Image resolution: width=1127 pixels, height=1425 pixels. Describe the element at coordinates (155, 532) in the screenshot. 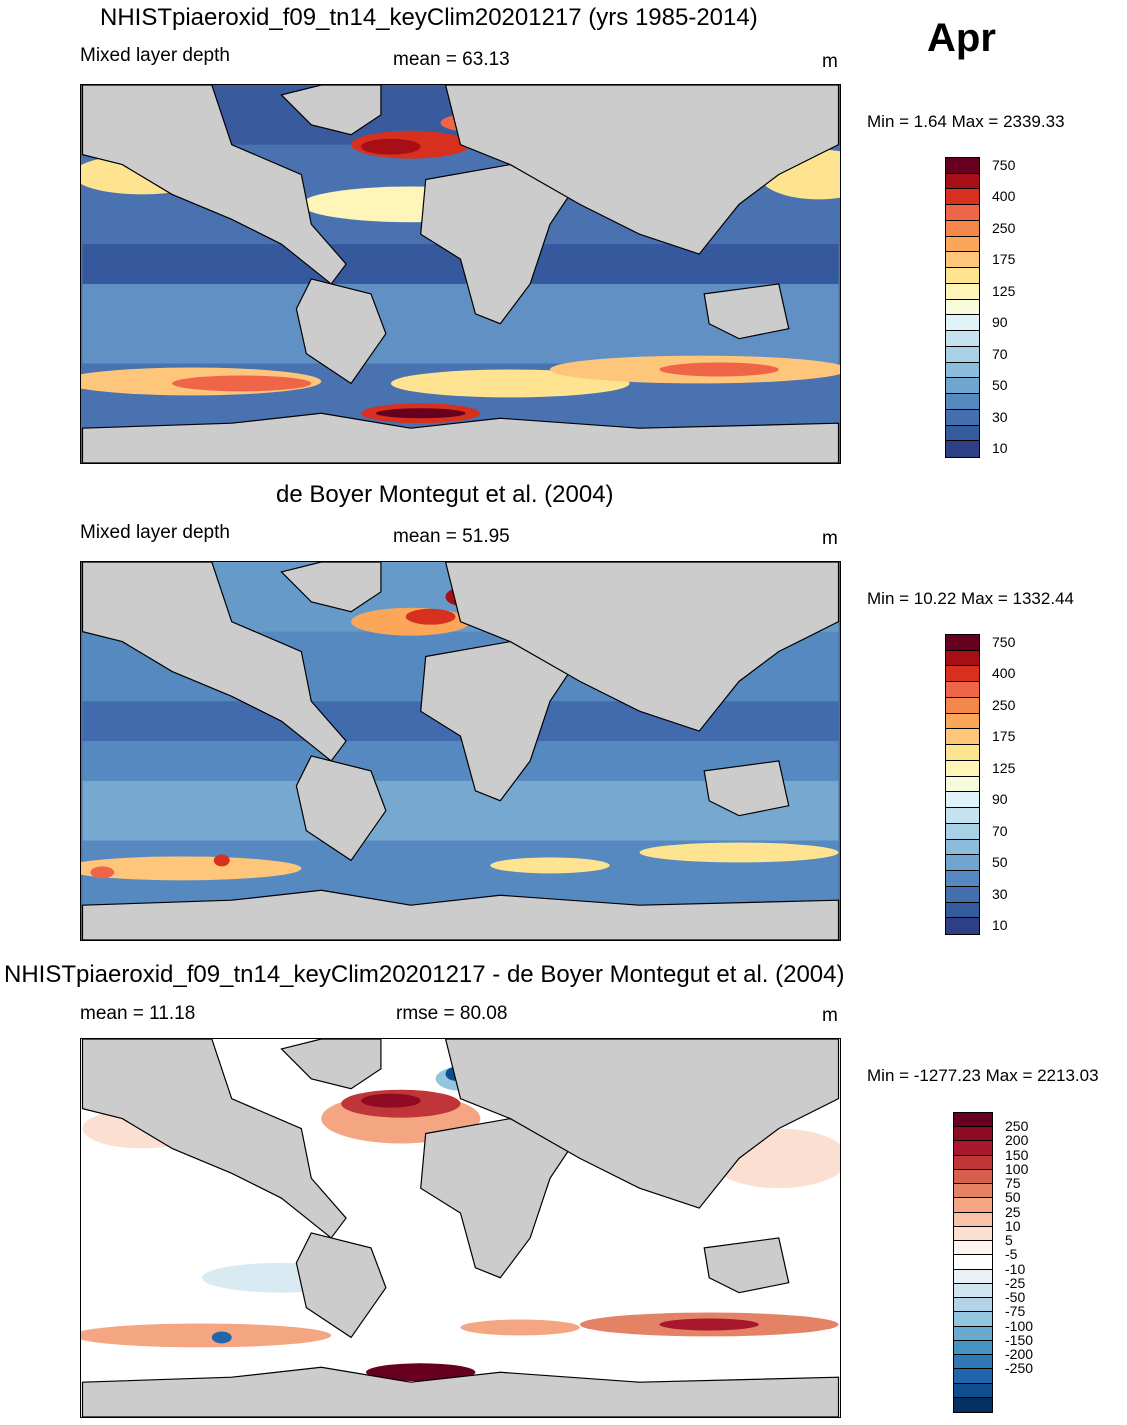

I see `panel-2-variable-label: Mixed layer depth` at that location.